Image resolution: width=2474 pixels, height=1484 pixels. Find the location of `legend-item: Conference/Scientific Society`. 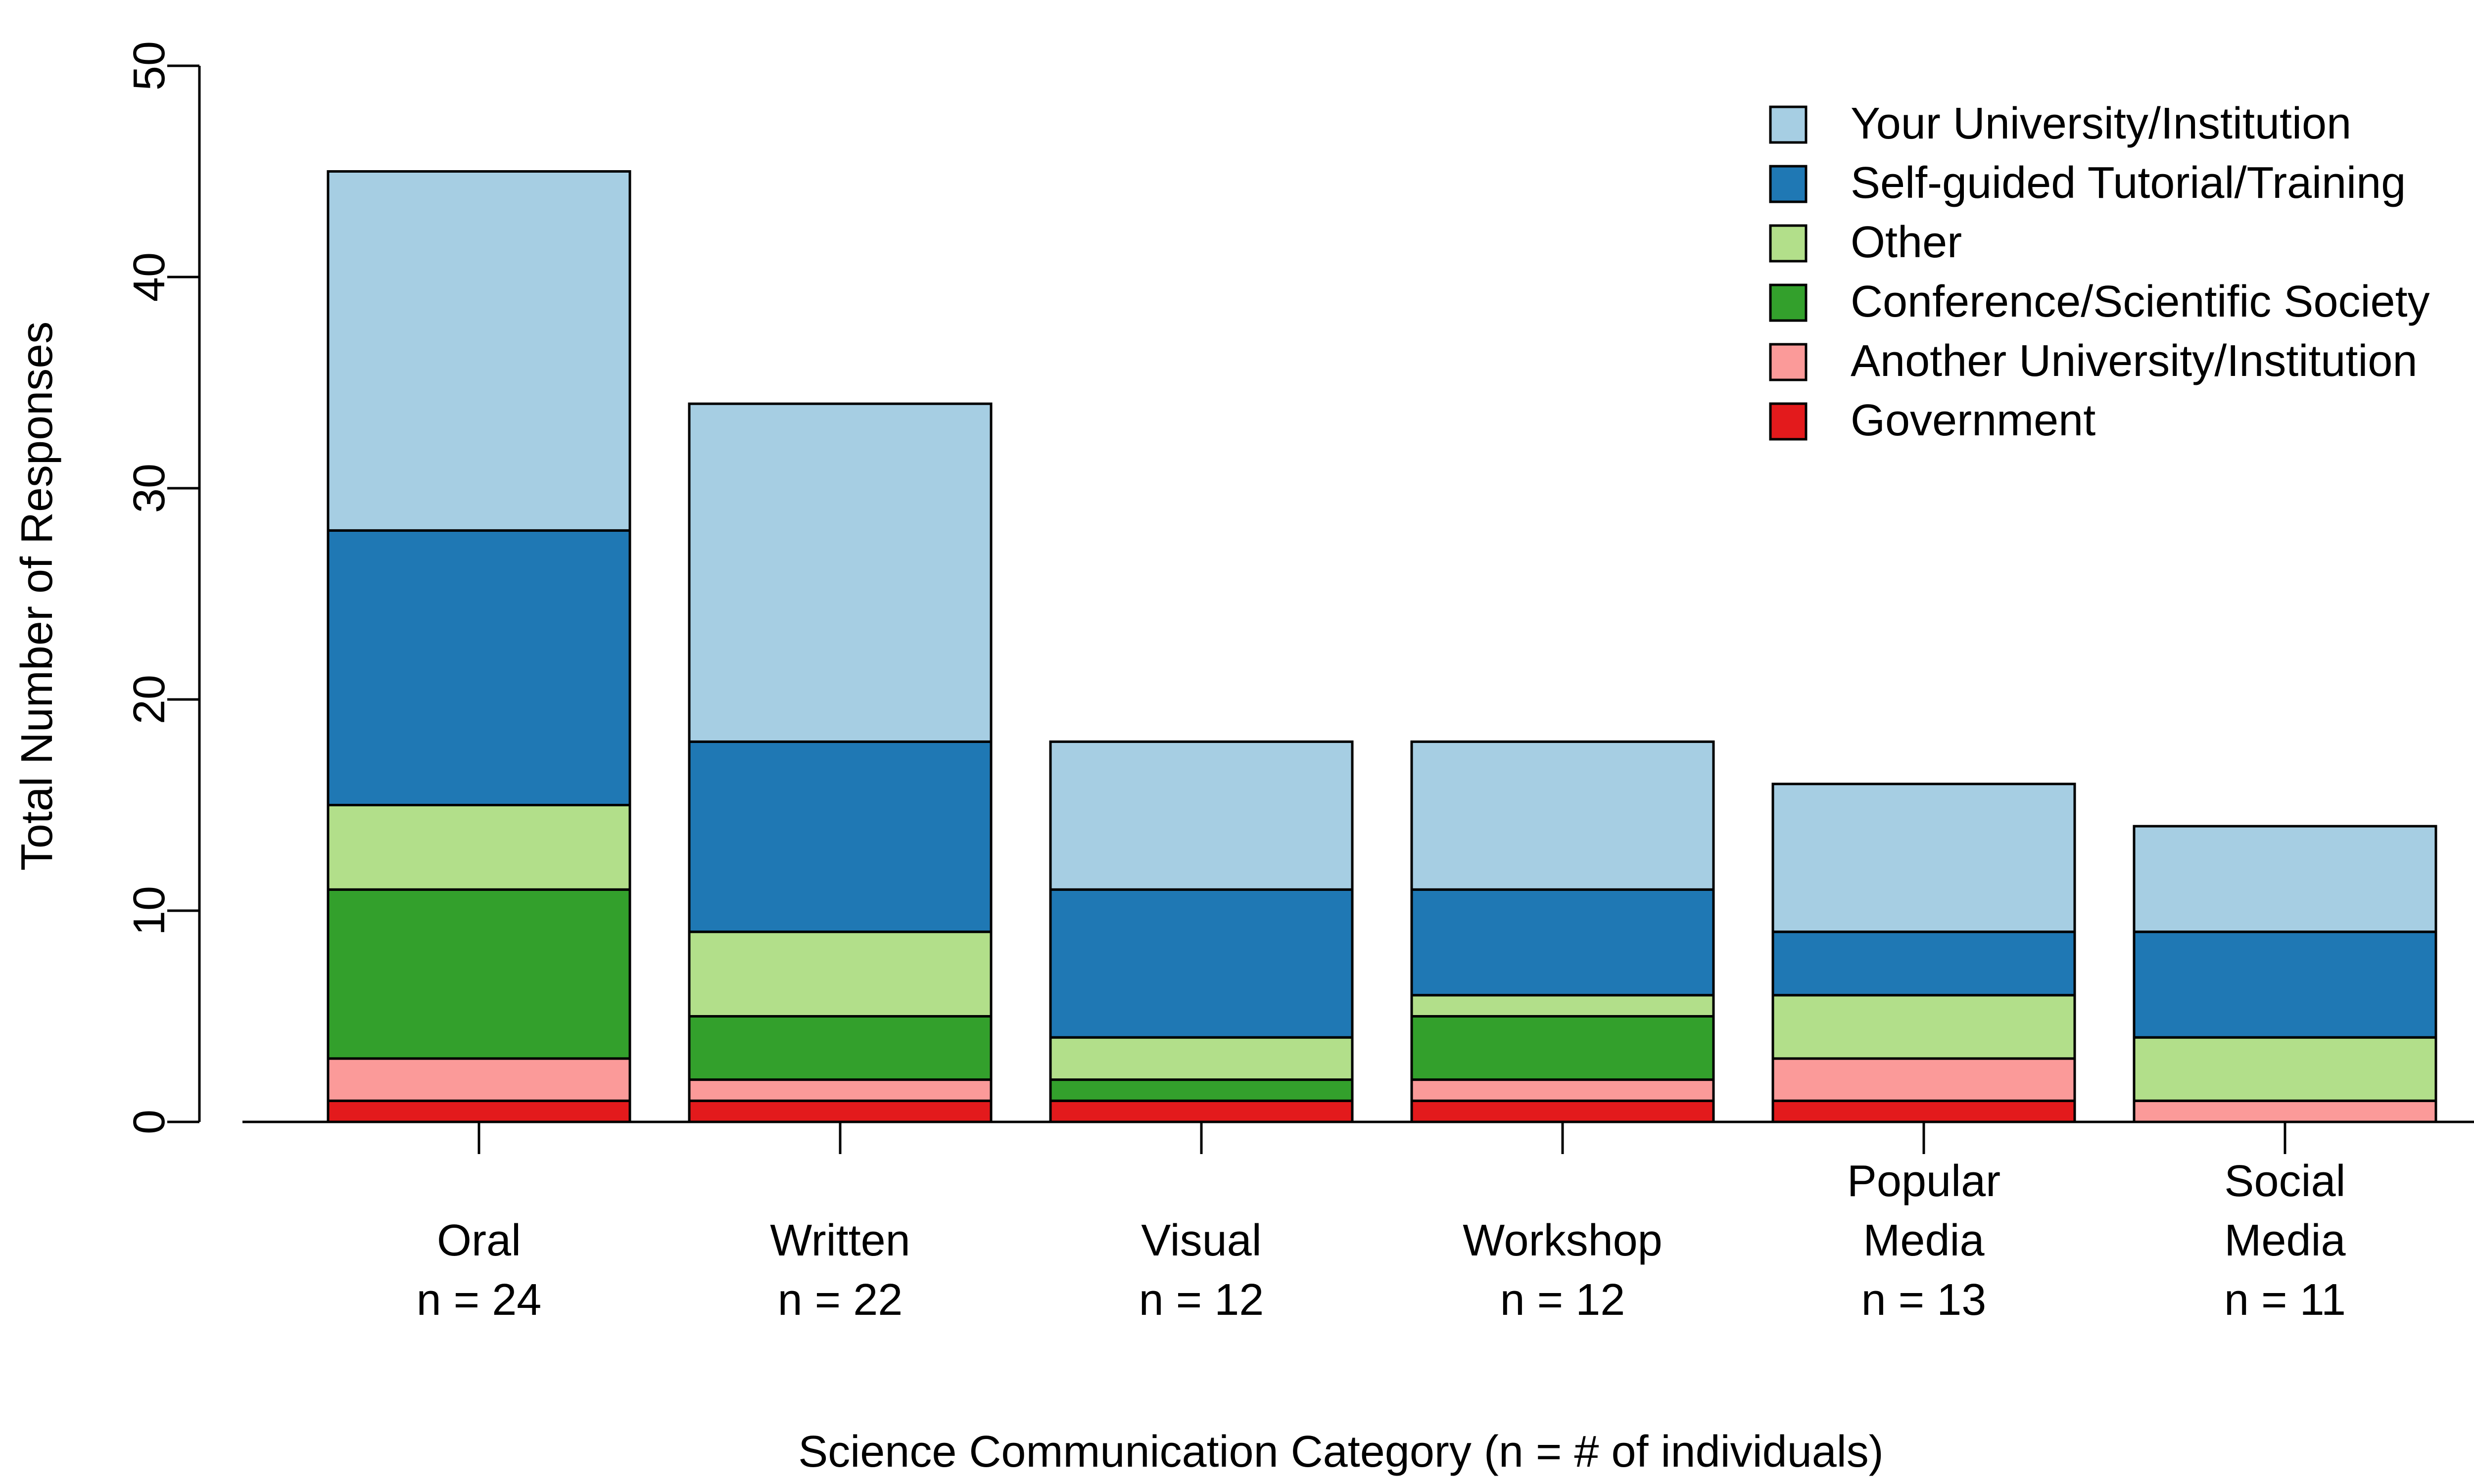

legend-item: Conference/Scientific Society is located at coordinates (2099, 301).